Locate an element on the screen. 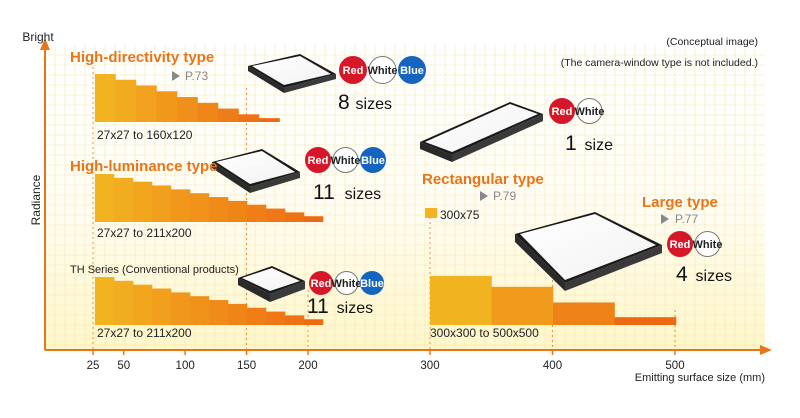 Image resolution: width=800 pixels, height=418 pixels. note-conceptual: (Conceptual image) is located at coordinates (712, 42).